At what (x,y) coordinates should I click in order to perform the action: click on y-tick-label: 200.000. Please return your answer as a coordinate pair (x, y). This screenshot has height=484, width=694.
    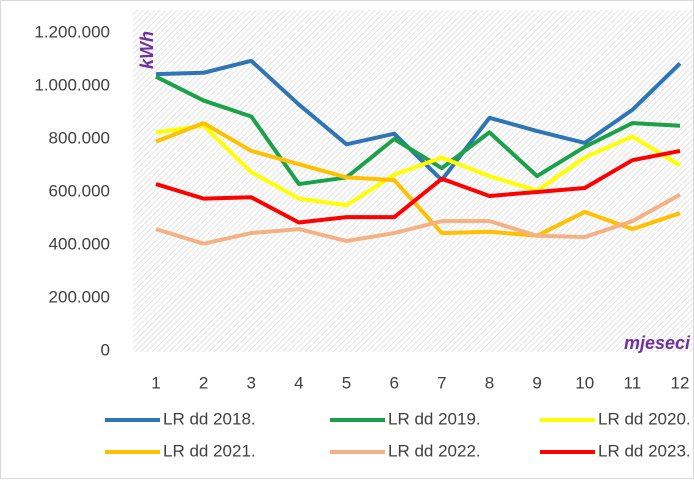
    Looking at the image, I should click on (79, 296).